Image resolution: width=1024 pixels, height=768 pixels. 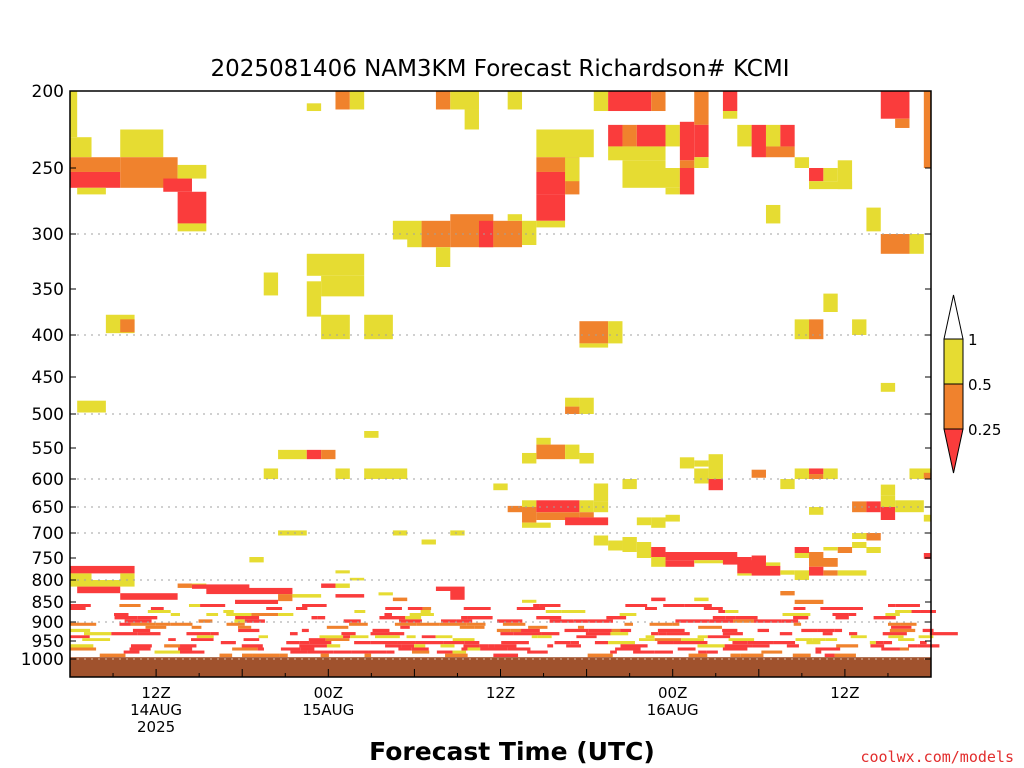 What do you see at coordinates (42, 660) in the screenshot?
I see `y-tick-label: 1000` at bounding box center [42, 660].